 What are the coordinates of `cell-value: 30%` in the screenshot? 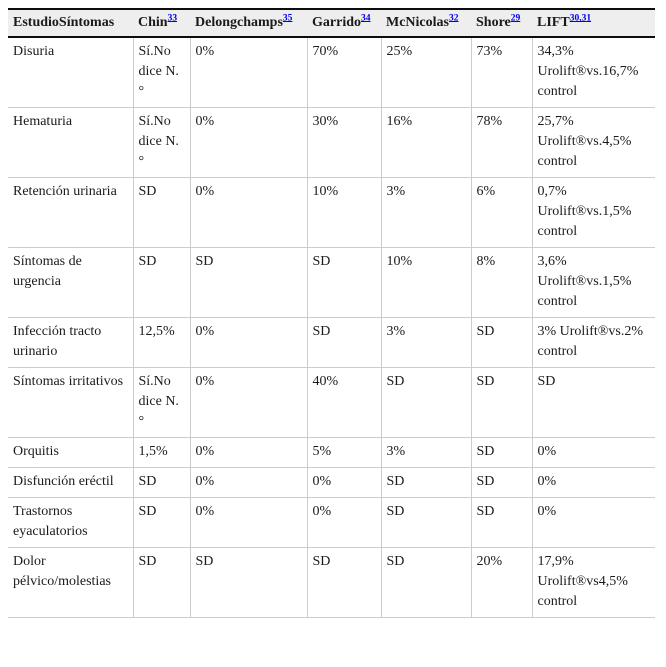 It's located at (343, 142).